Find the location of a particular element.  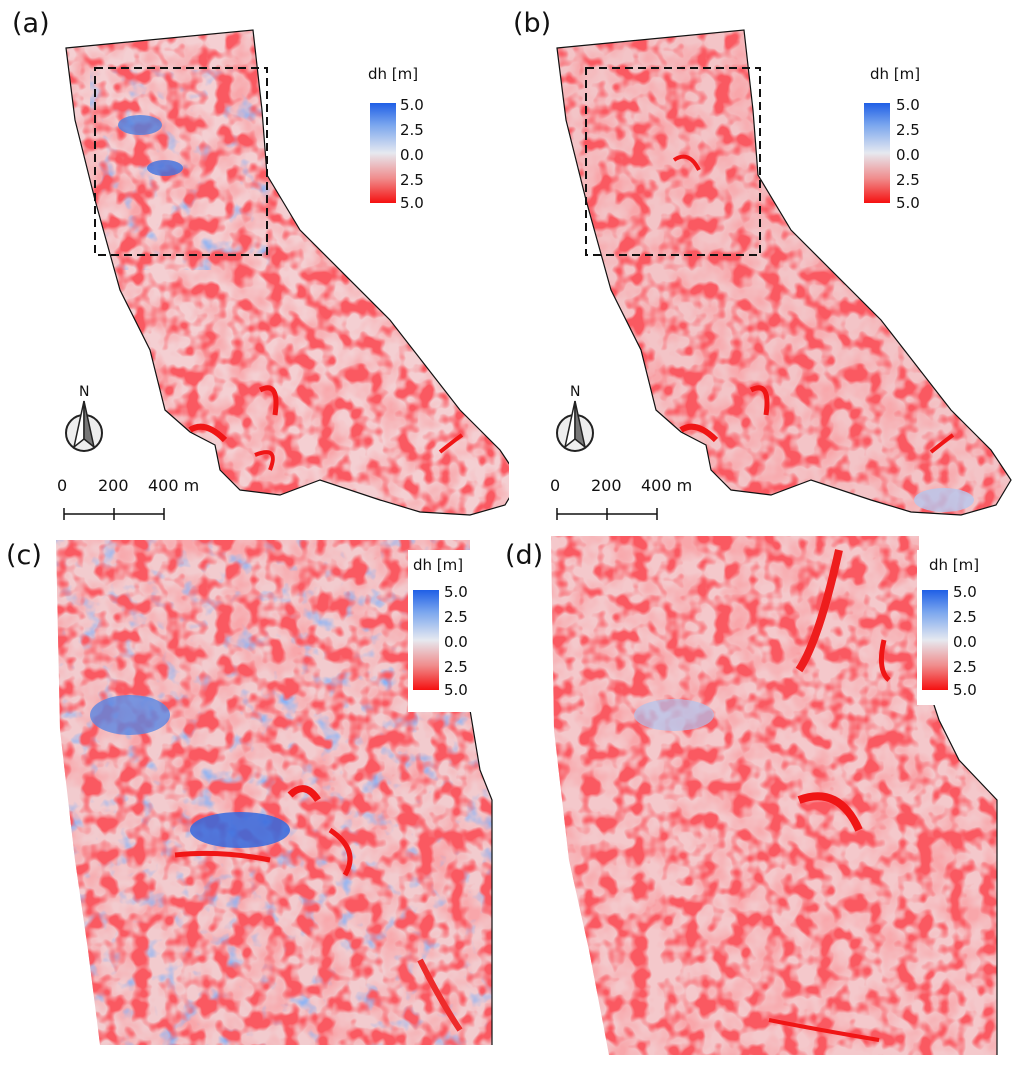

panel-label: (a) is located at coordinates (31, 23).